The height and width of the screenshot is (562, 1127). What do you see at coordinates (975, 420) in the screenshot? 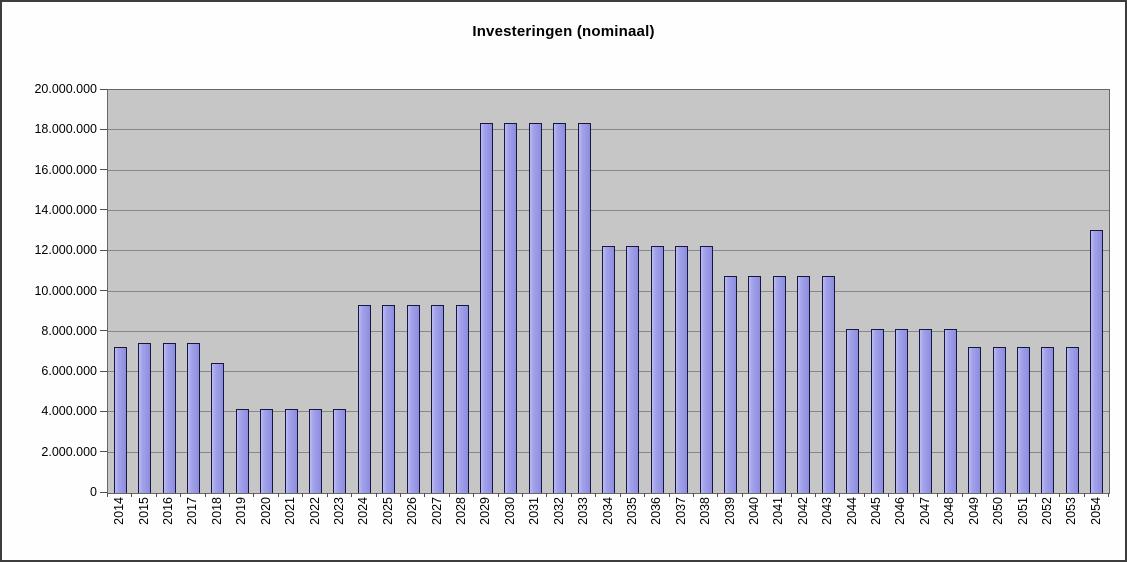
I see `bar-2049` at bounding box center [975, 420].